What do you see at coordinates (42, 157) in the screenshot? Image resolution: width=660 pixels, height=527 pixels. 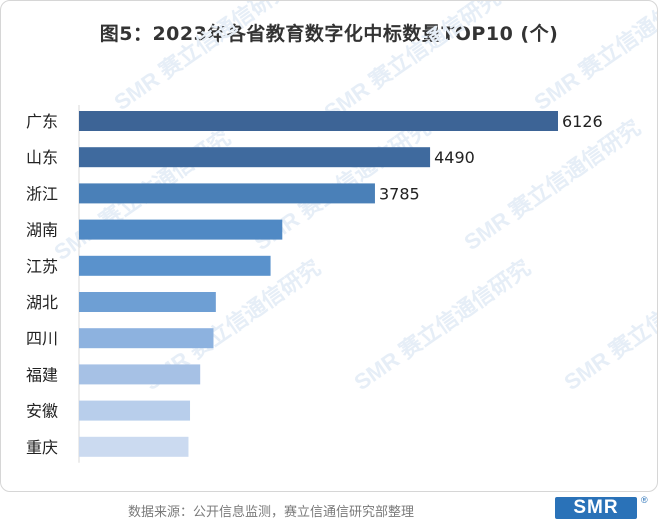 I see `category-label: 山东` at bounding box center [42, 157].